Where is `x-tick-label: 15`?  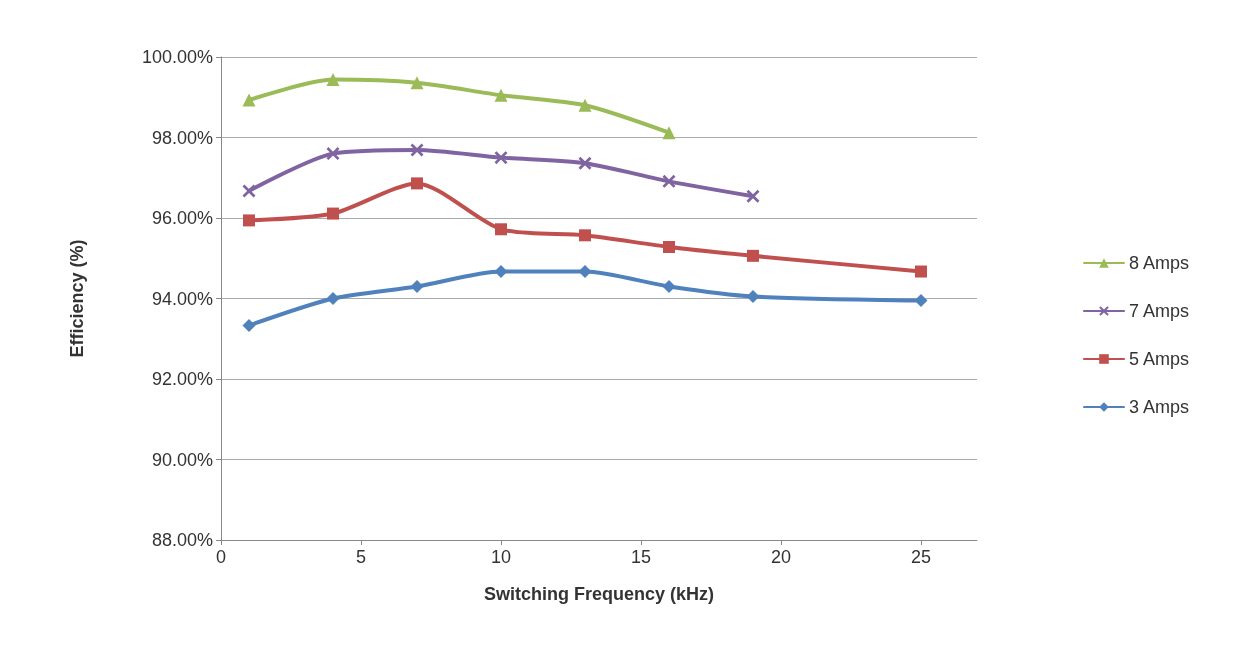 x-tick-label: 15 is located at coordinates (641, 557).